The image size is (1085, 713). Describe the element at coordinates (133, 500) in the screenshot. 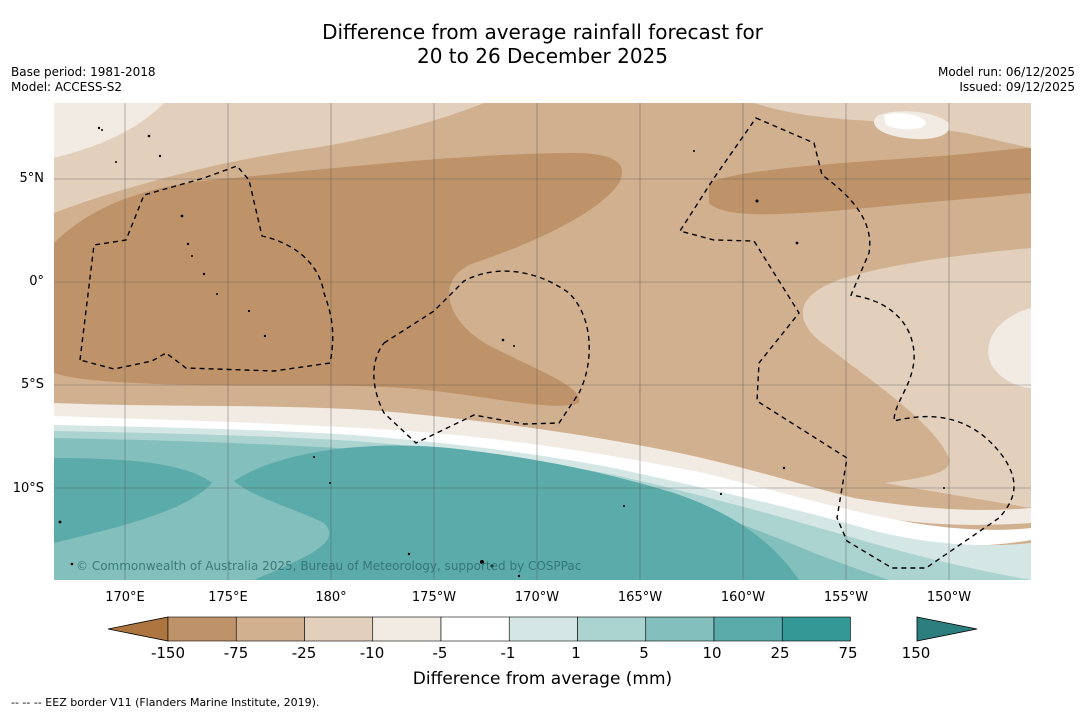

I see `teal-dark-west` at that location.